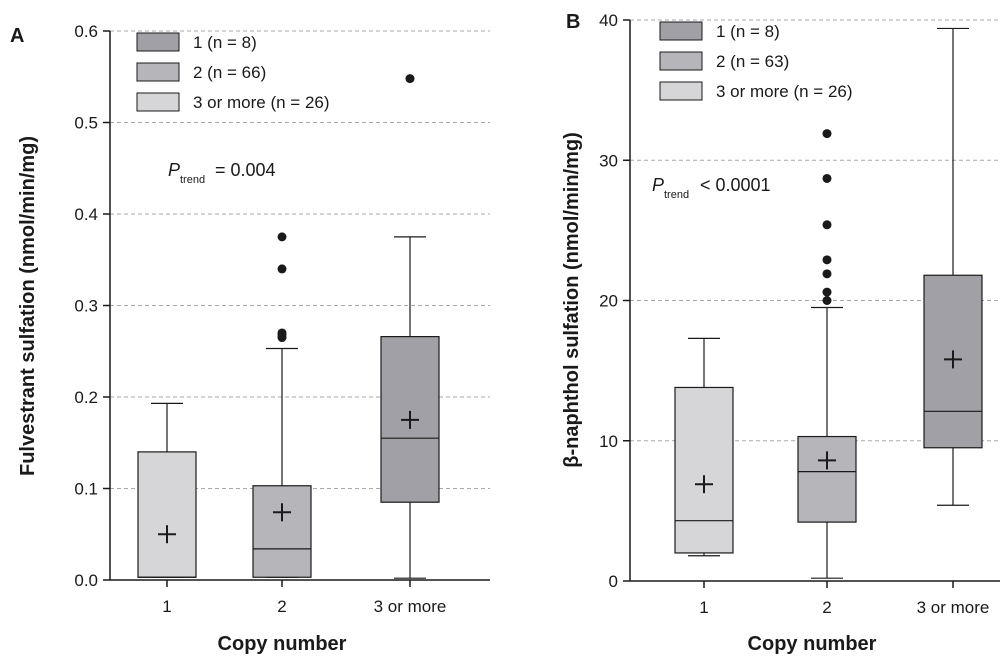 The height and width of the screenshot is (658, 1004). Describe the element at coordinates (304, 598) in the screenshot. I see `panel-a-x-ticks: 1 2 3 or more` at that location.